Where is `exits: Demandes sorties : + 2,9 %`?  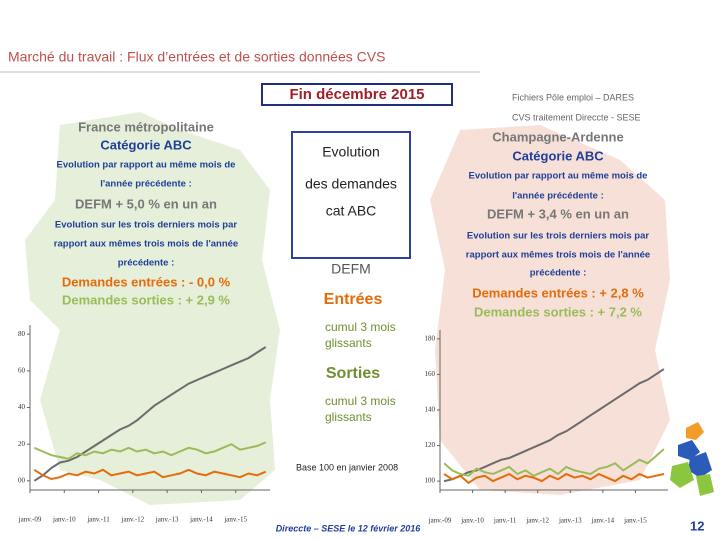 exits: Demandes sorties : + 2,9 % is located at coordinates (146, 299).